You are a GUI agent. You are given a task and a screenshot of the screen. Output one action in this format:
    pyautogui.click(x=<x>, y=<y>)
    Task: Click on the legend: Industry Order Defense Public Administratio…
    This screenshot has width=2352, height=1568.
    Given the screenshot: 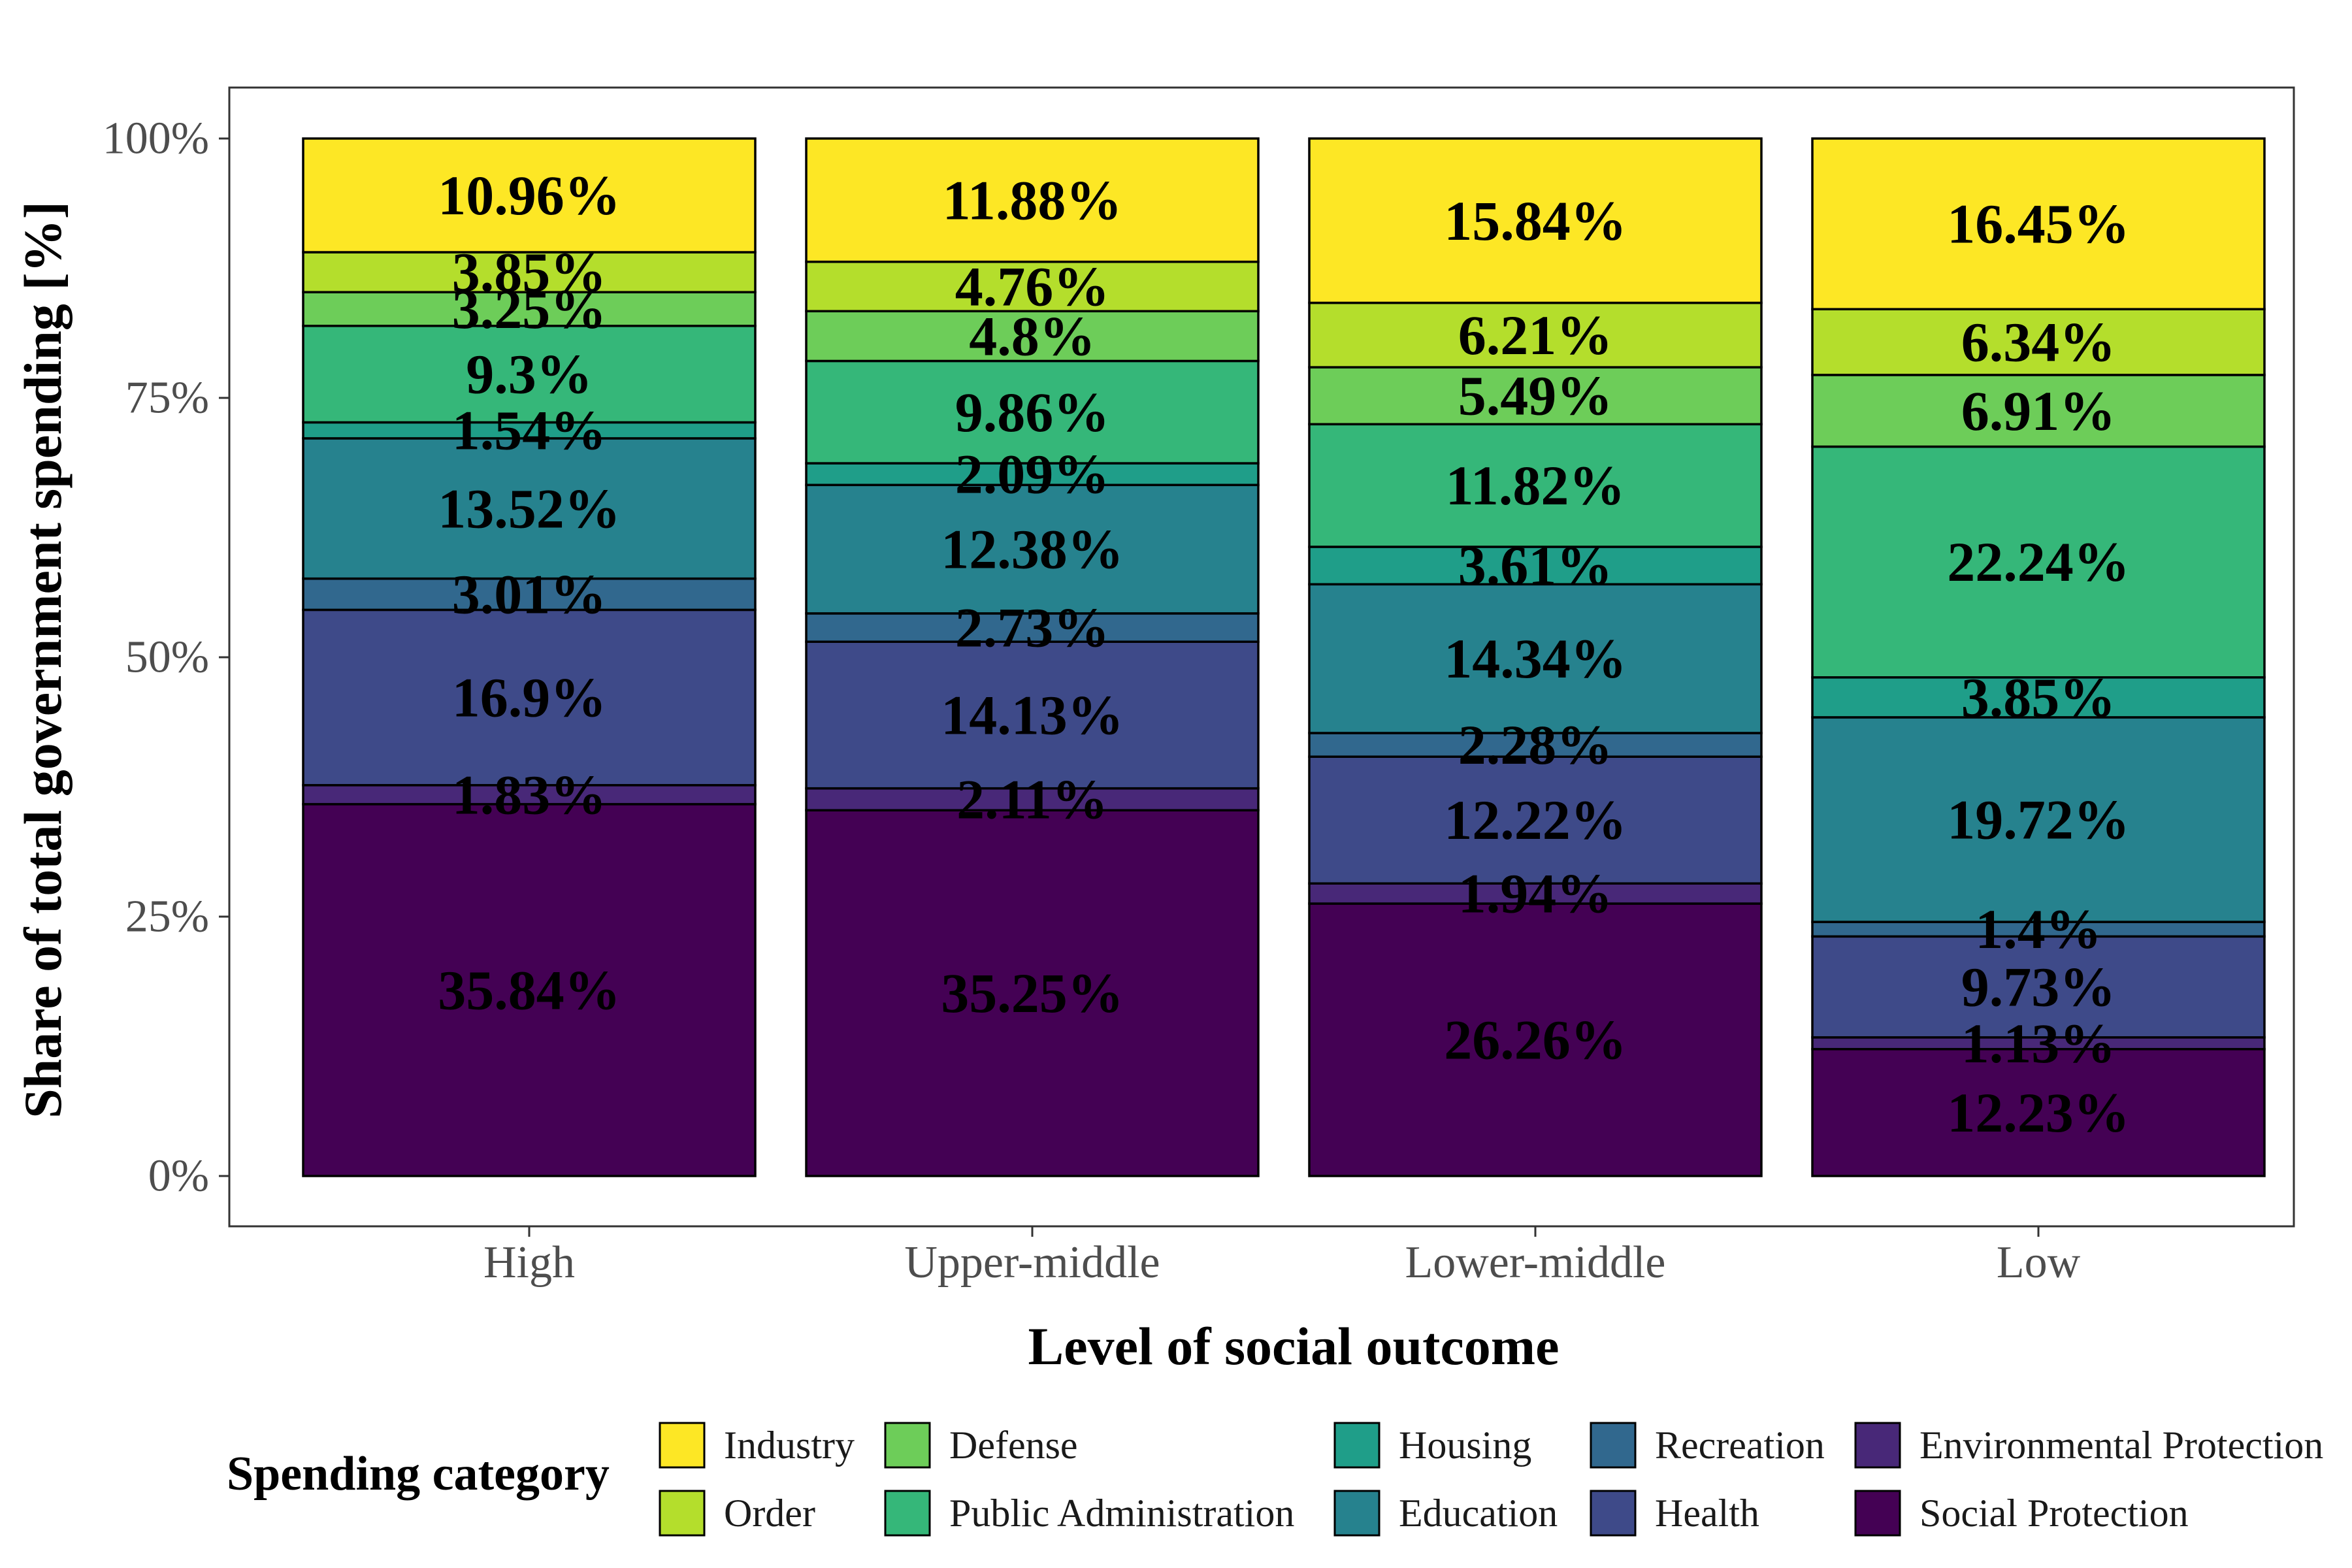 What is the action you would take?
    pyautogui.click(x=1491, y=1479)
    